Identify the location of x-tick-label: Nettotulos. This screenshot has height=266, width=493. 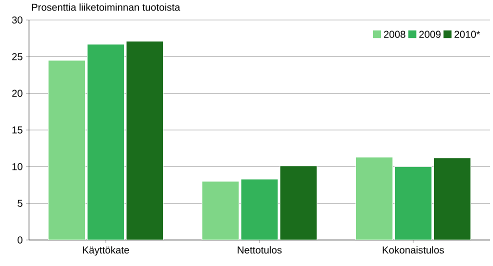
(260, 250).